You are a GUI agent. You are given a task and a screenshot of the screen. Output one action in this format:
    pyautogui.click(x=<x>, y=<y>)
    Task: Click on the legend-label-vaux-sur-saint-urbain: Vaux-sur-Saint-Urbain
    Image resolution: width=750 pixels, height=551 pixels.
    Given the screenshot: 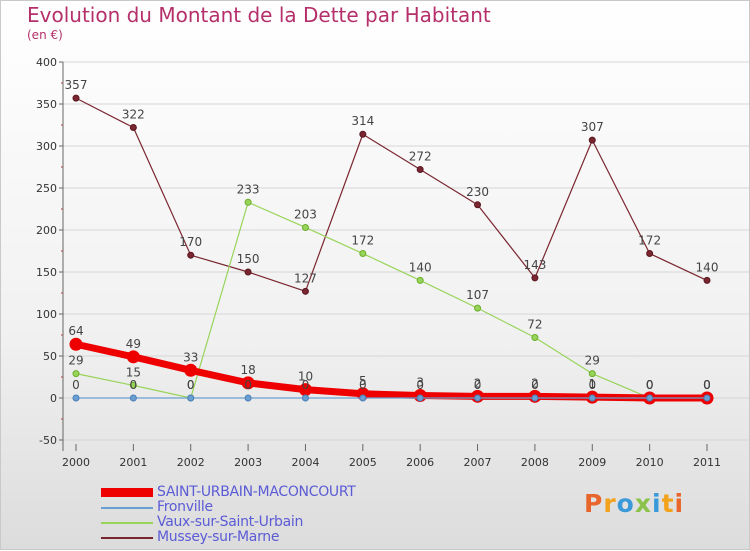 What is the action you would take?
    pyautogui.click(x=230, y=522)
    